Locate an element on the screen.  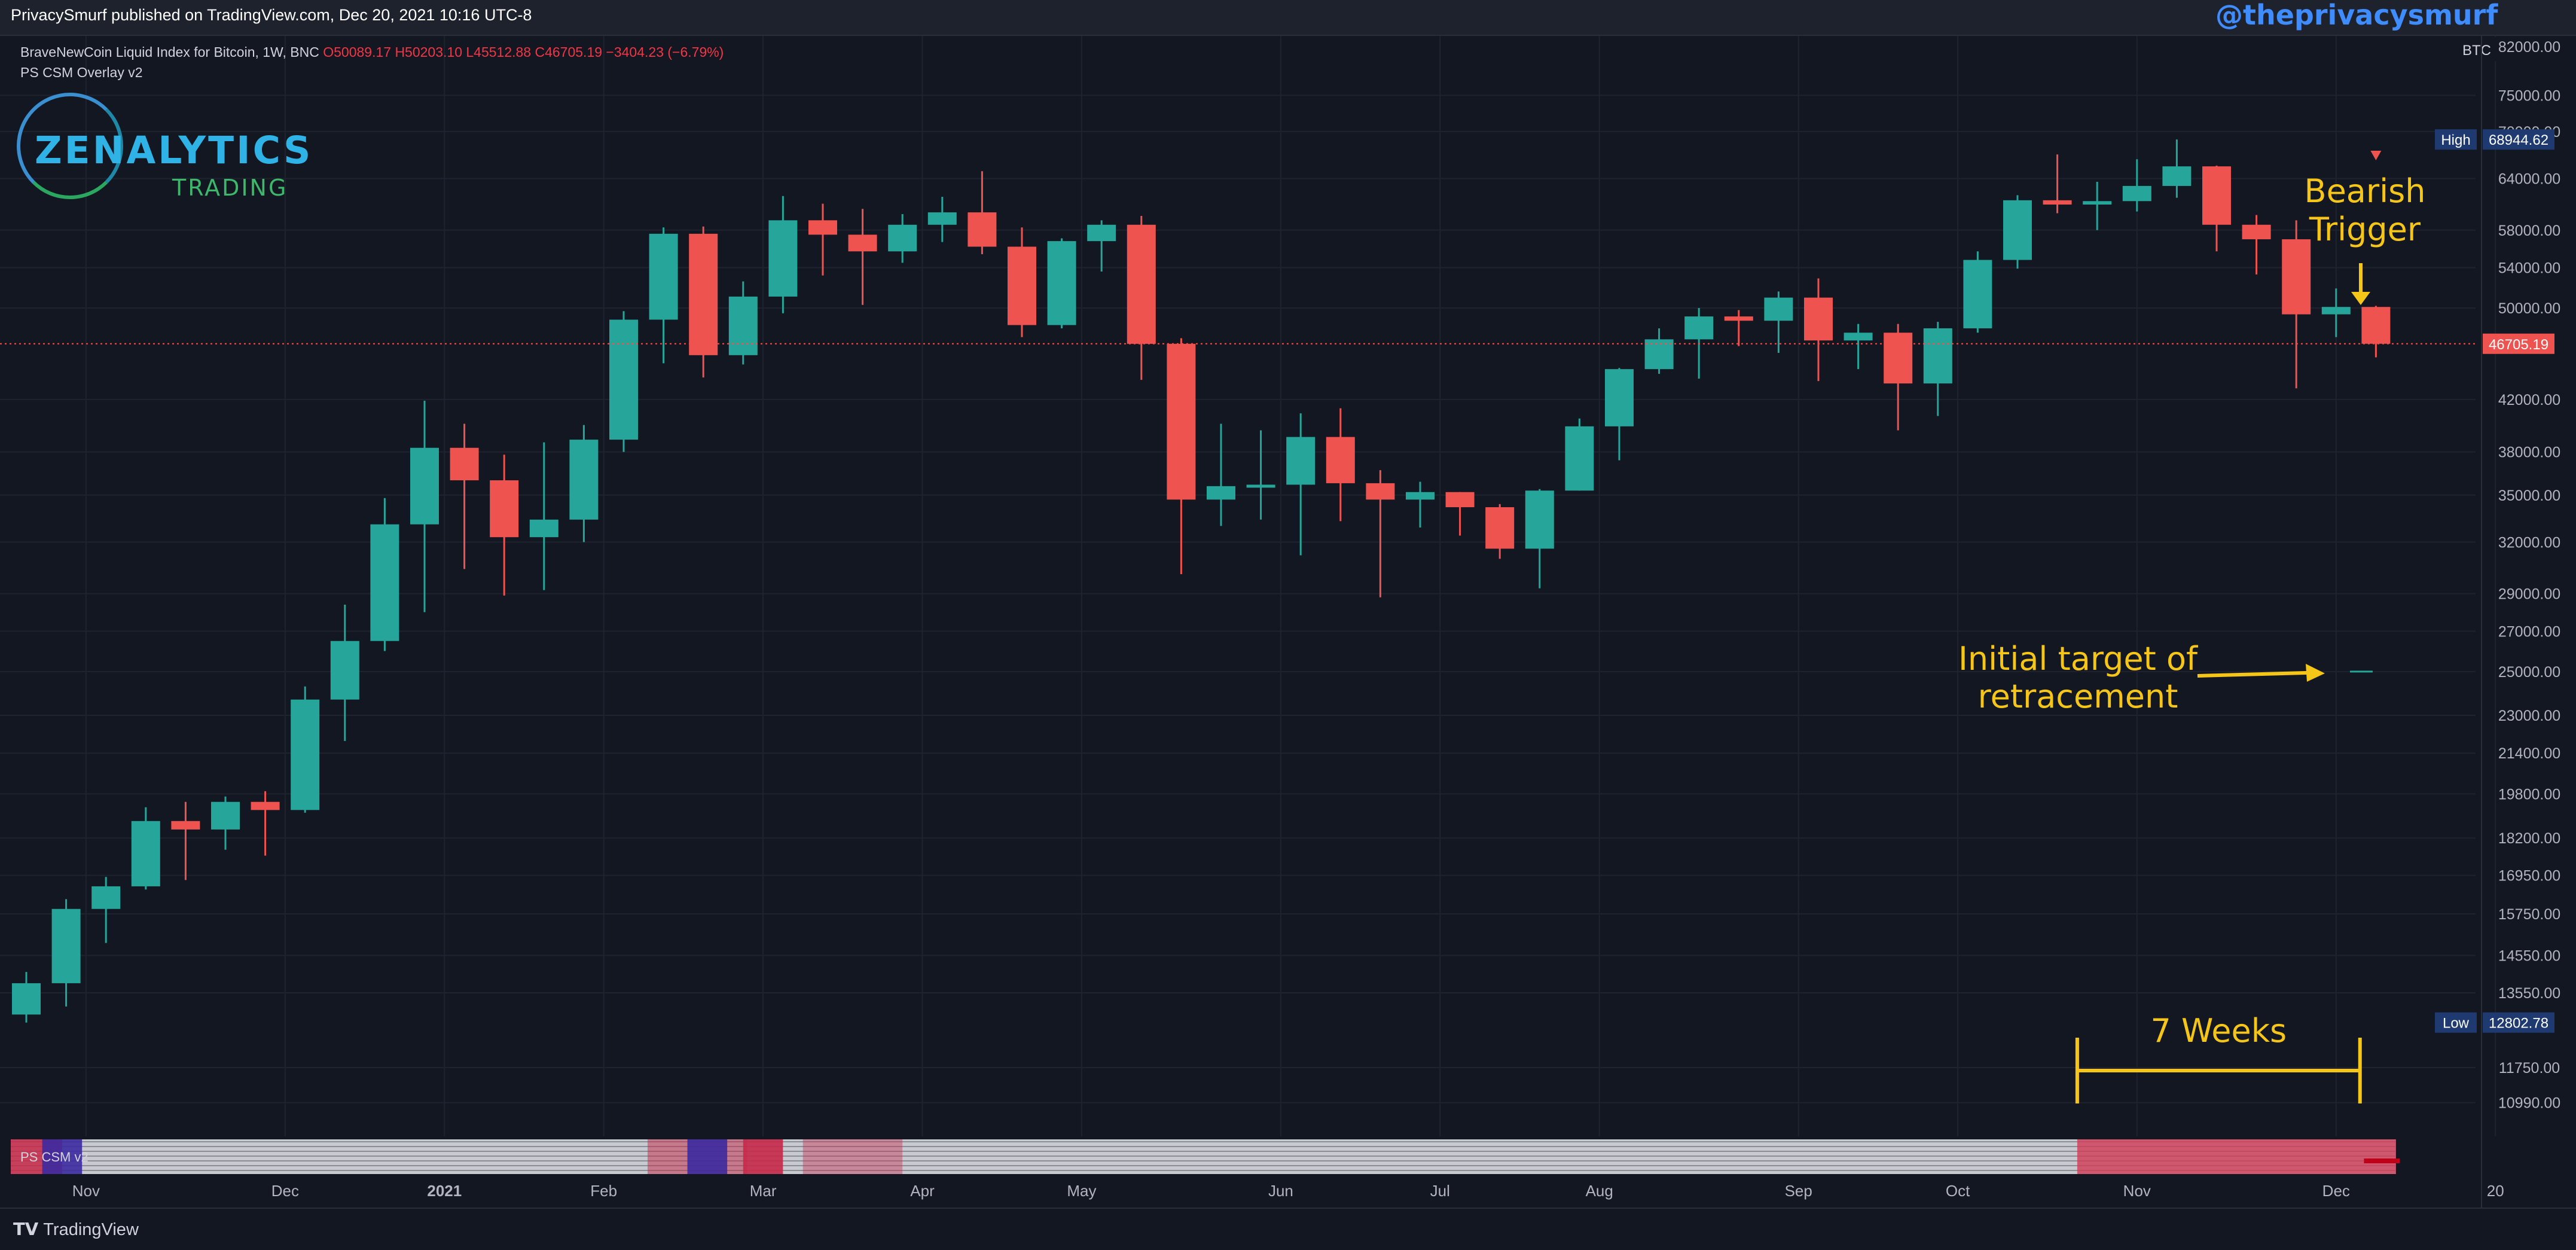
tradingview-logo-icon: 𝗧𝗩 is located at coordinates (28, 1229).